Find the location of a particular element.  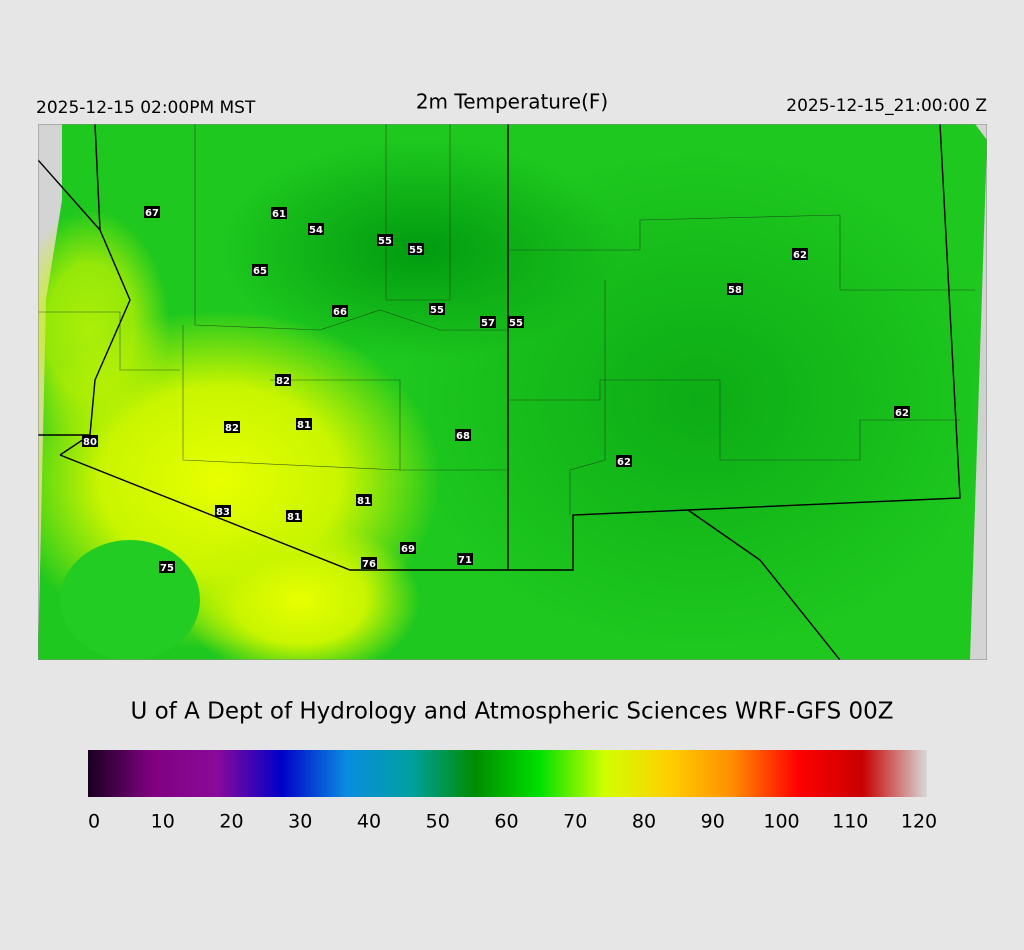

gulf-region is located at coordinates (130, 600).